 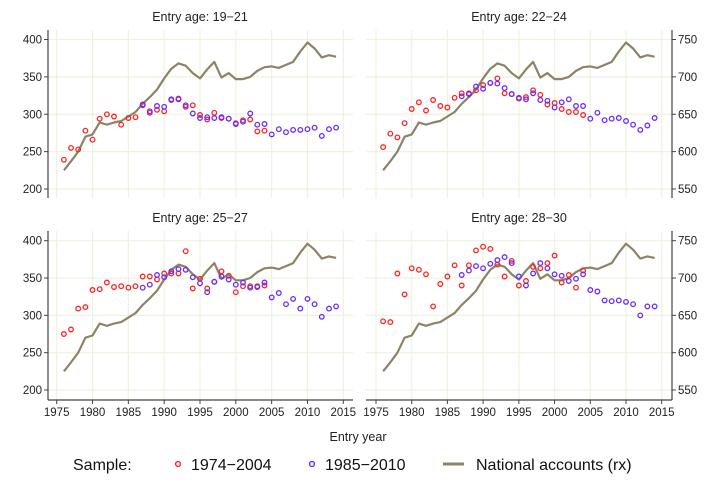 What do you see at coordinates (687, 190) in the screenshot?
I see `y-tick-label: 550` at bounding box center [687, 190].